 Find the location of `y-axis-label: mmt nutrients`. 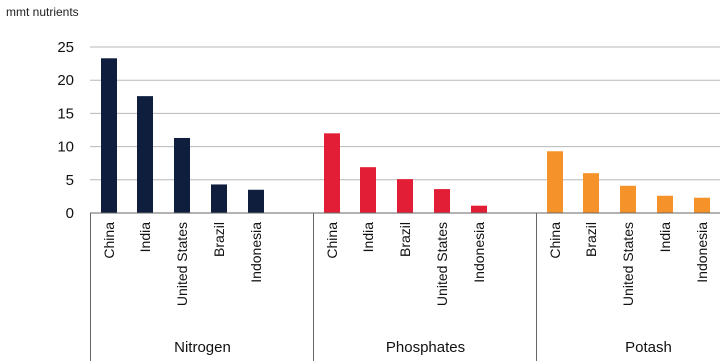

y-axis-label: mmt nutrients is located at coordinates (42, 12).